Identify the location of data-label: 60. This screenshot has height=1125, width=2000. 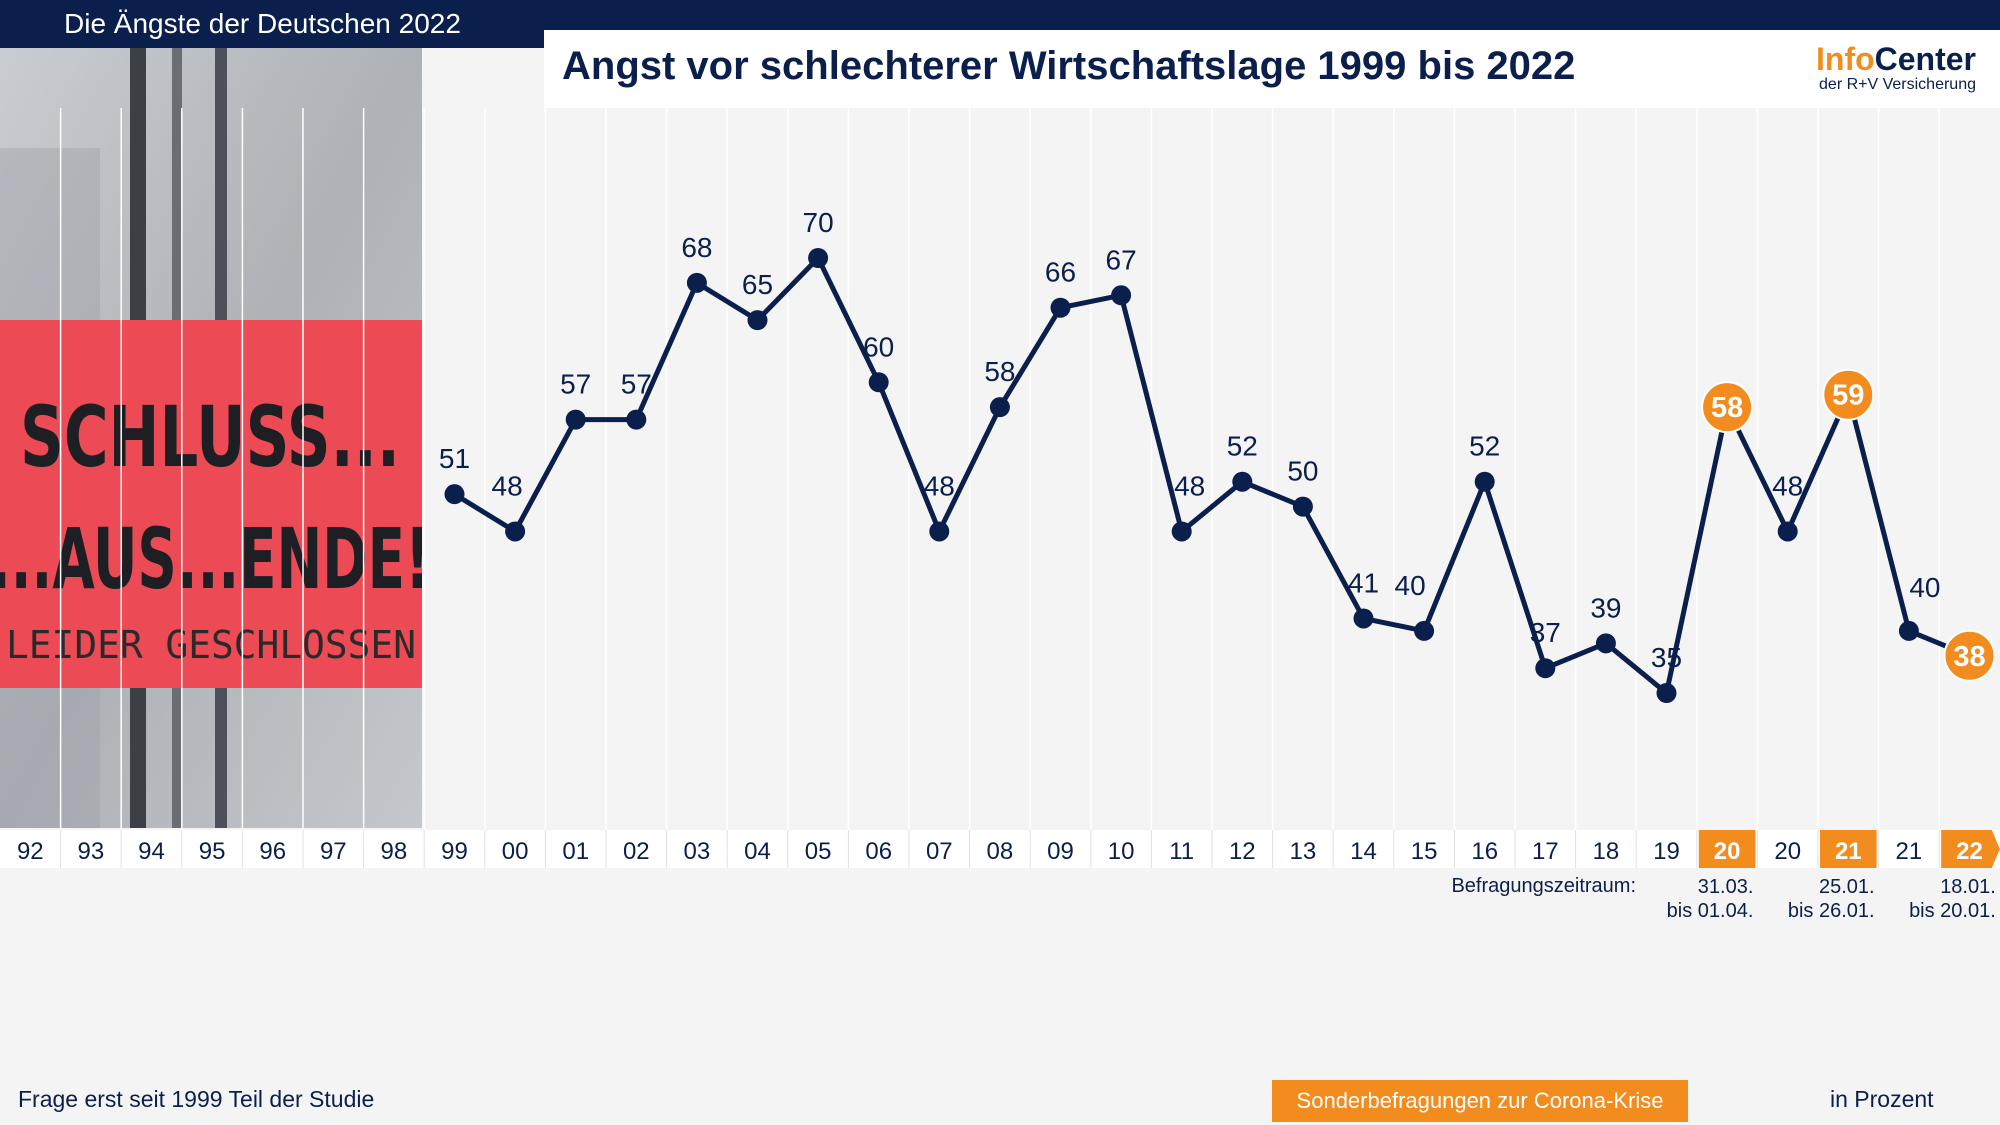
(878, 346).